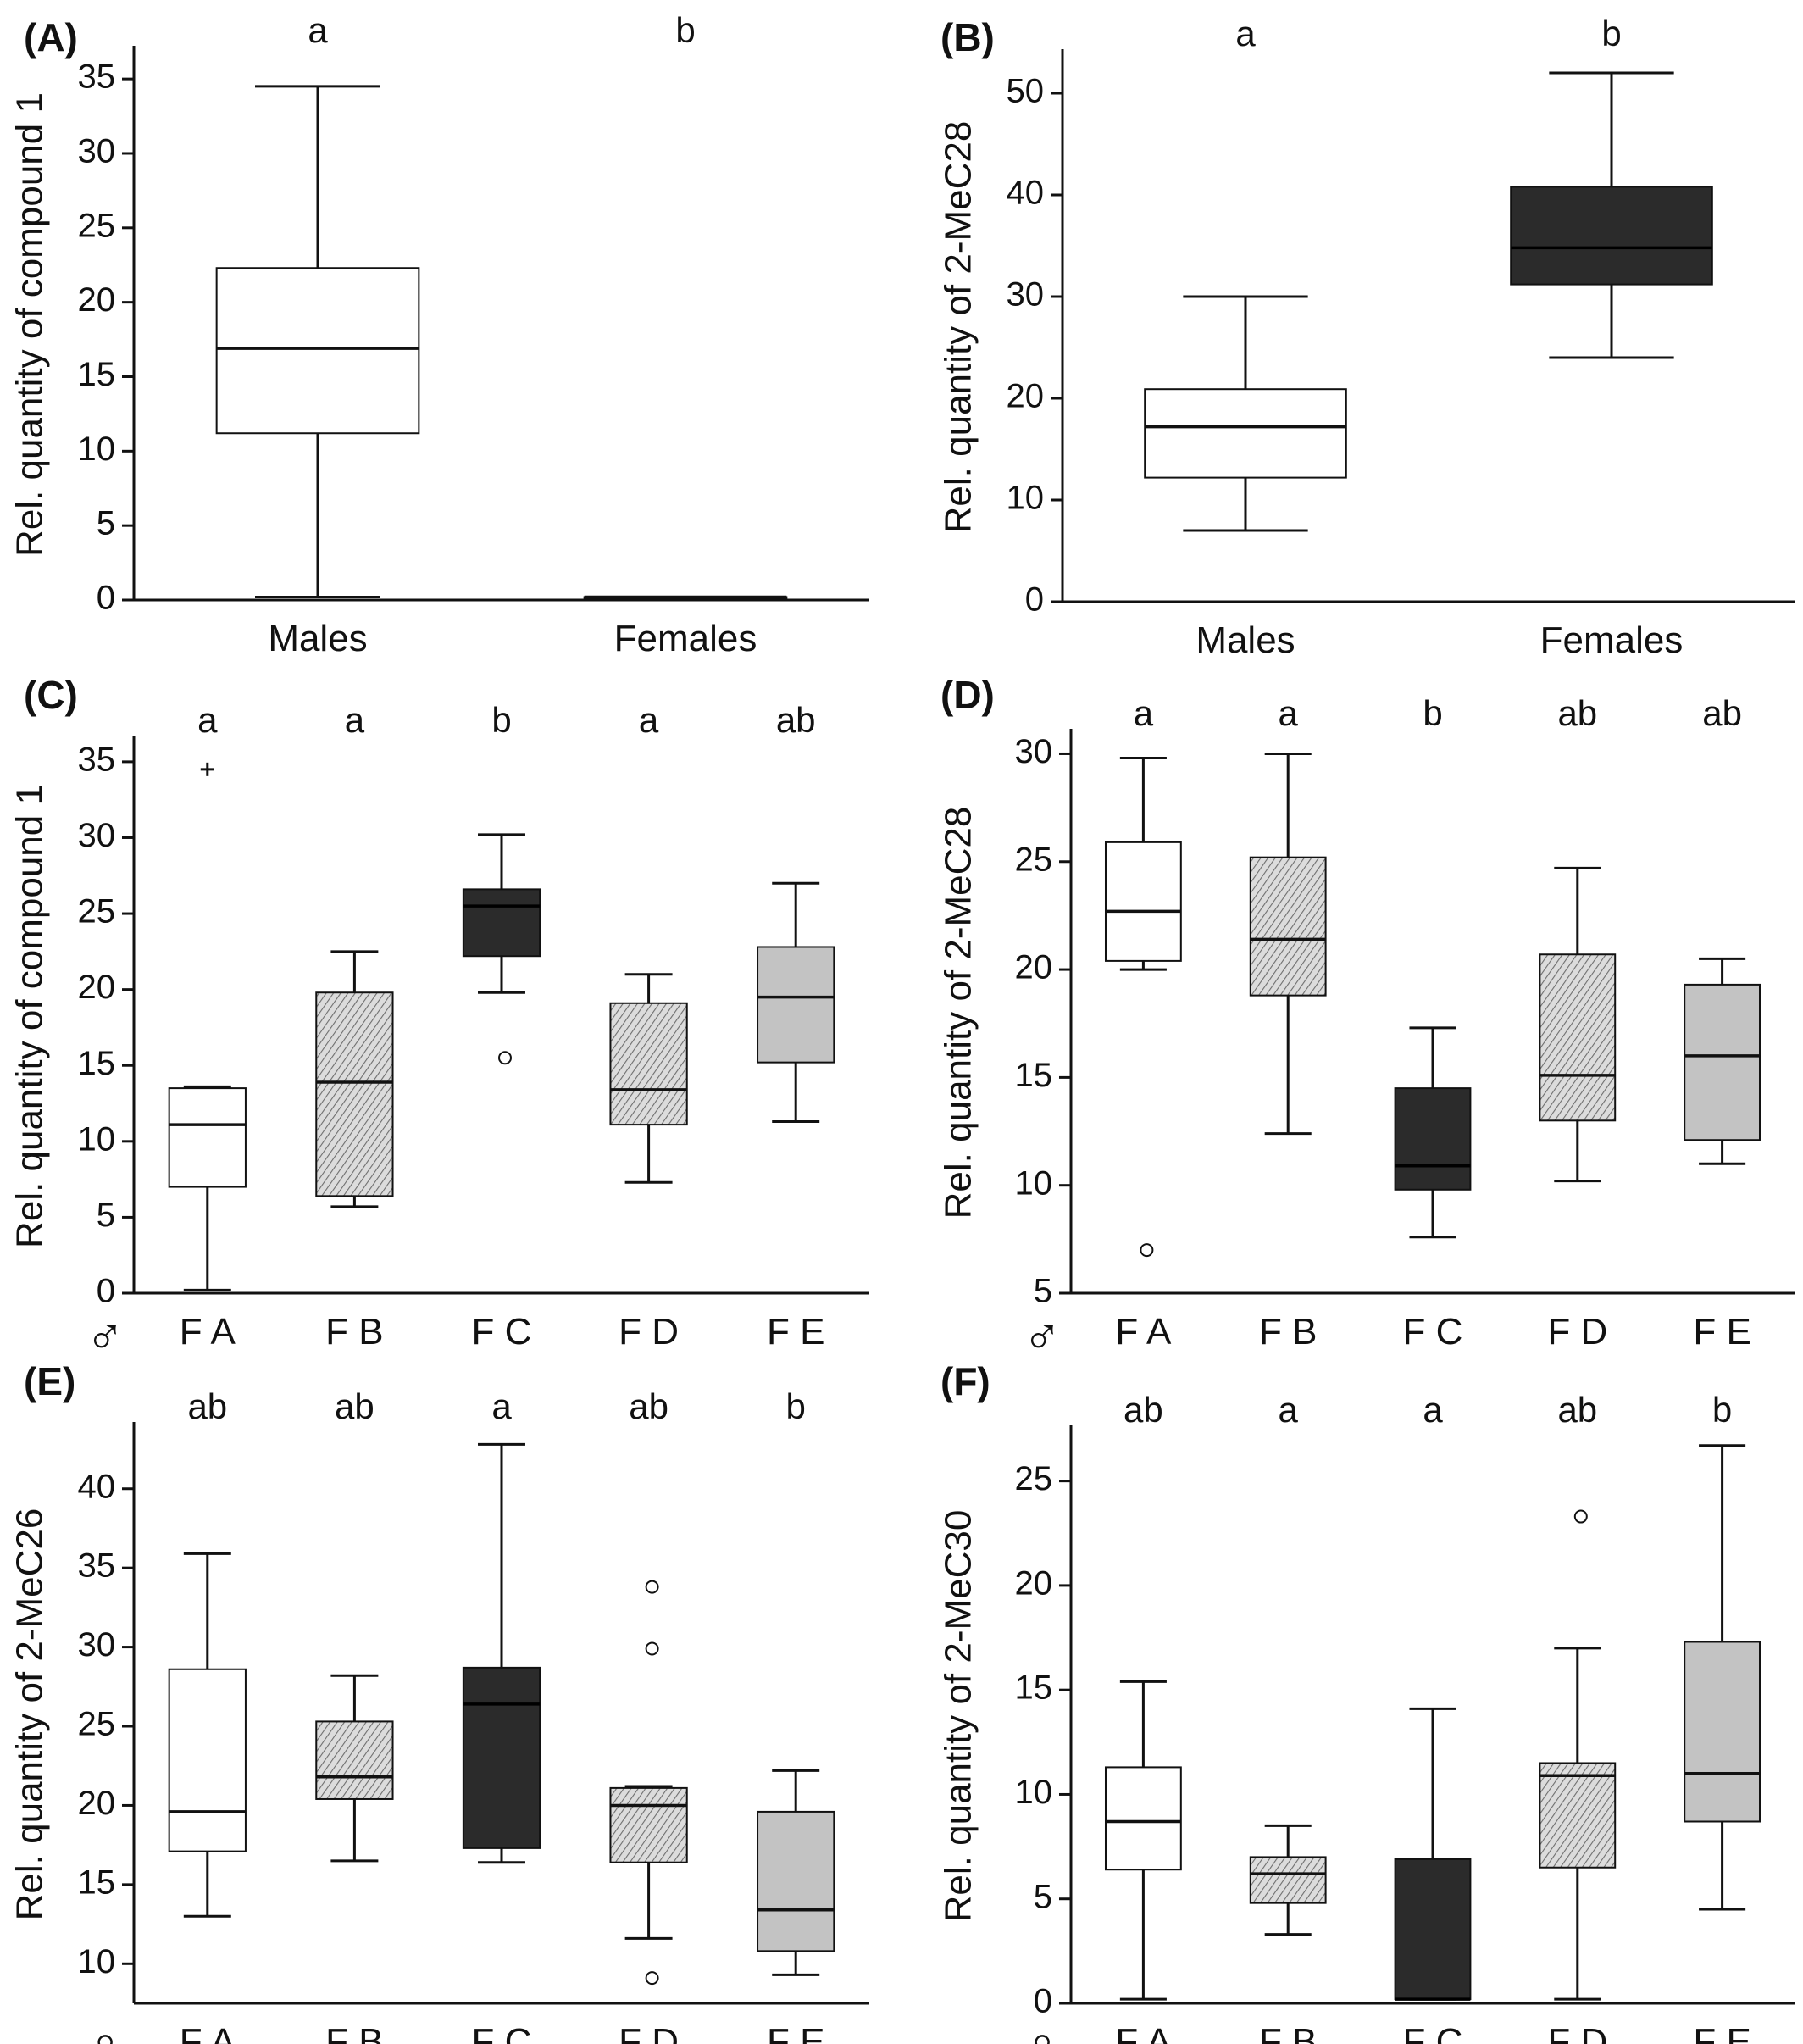 The image size is (1803, 2044). I want to click on x-tick-label: F C, so click(502, 2033).